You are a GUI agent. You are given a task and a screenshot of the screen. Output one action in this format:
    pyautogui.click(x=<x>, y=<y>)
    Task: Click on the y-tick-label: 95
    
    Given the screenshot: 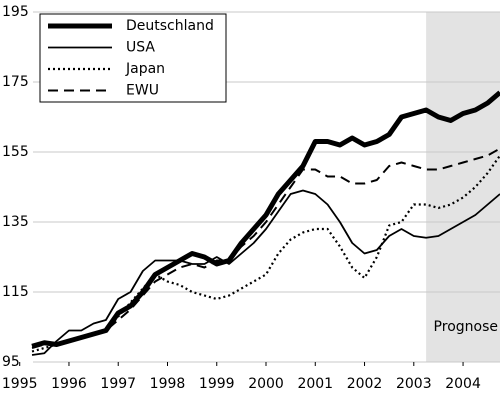 What is the action you would take?
    pyautogui.click(x=11, y=362)
    